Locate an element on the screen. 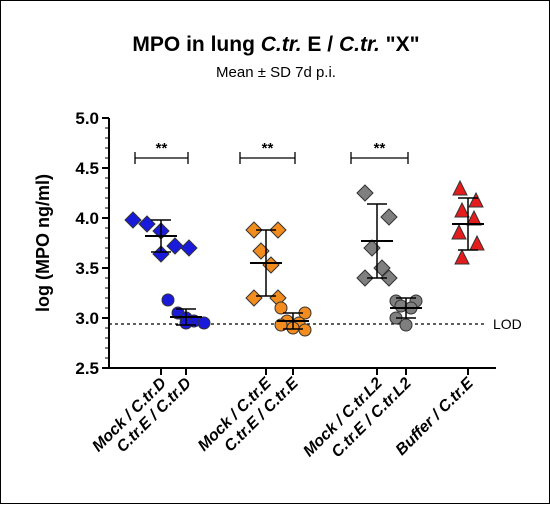  title-part: MPO in lung is located at coordinates (196, 44).